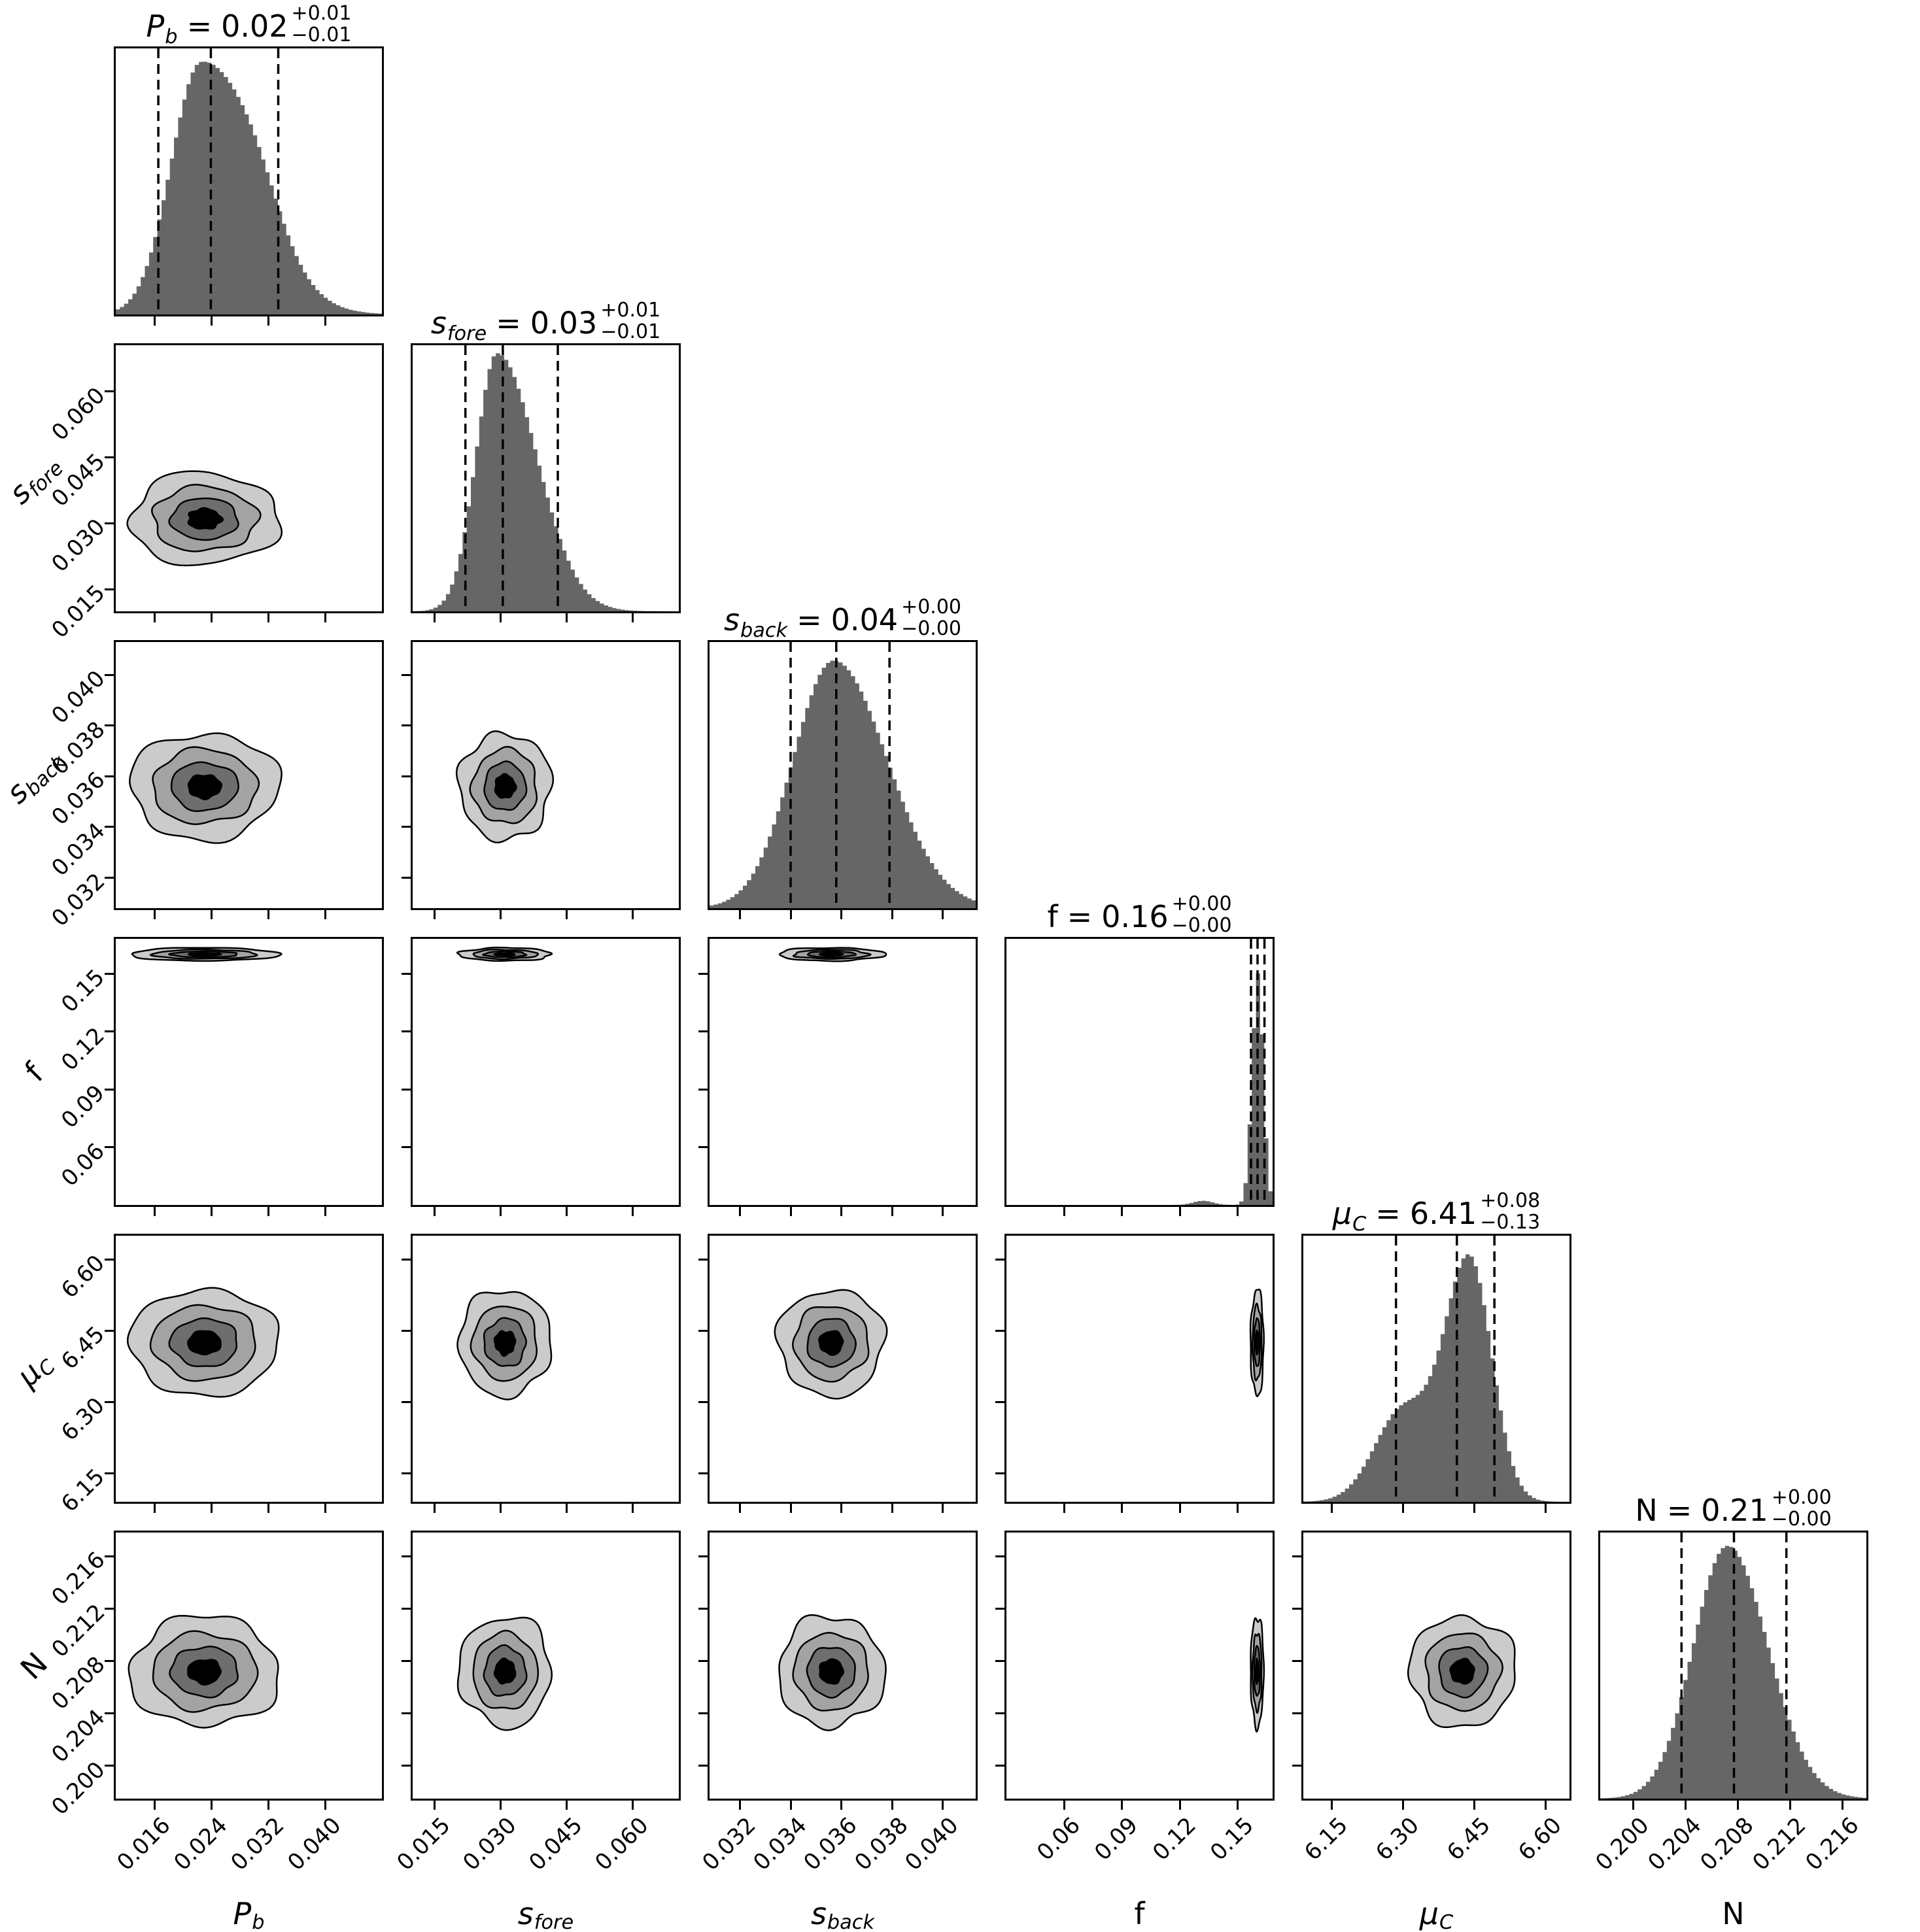  I want to click on panel-f-vs-P_b, so click(249, 1072).